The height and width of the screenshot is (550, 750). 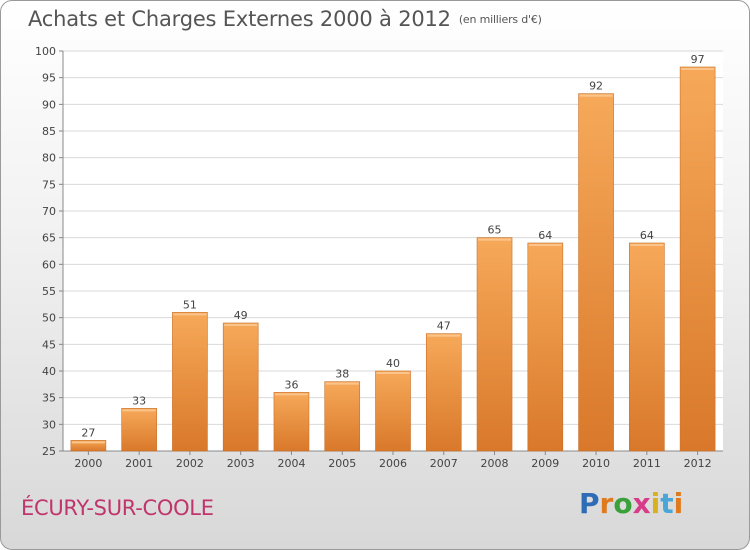 I want to click on data-label: 47, so click(x=444, y=326).